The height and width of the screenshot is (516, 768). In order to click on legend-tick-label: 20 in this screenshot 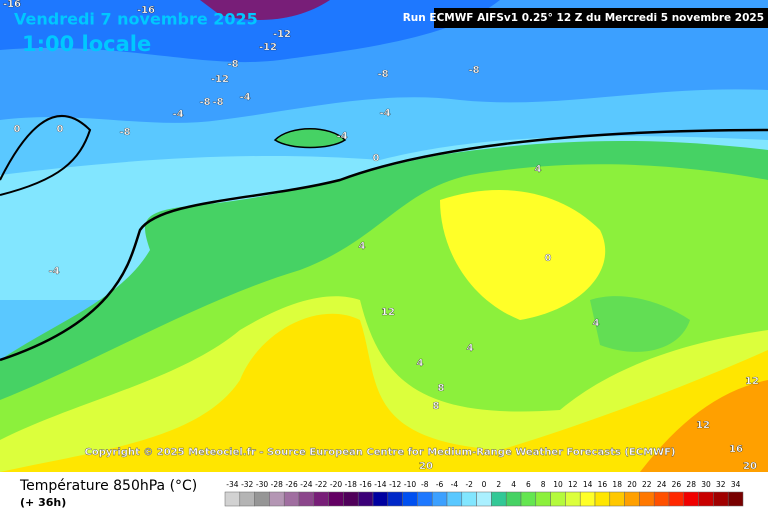, I will do `click(632, 484)`.